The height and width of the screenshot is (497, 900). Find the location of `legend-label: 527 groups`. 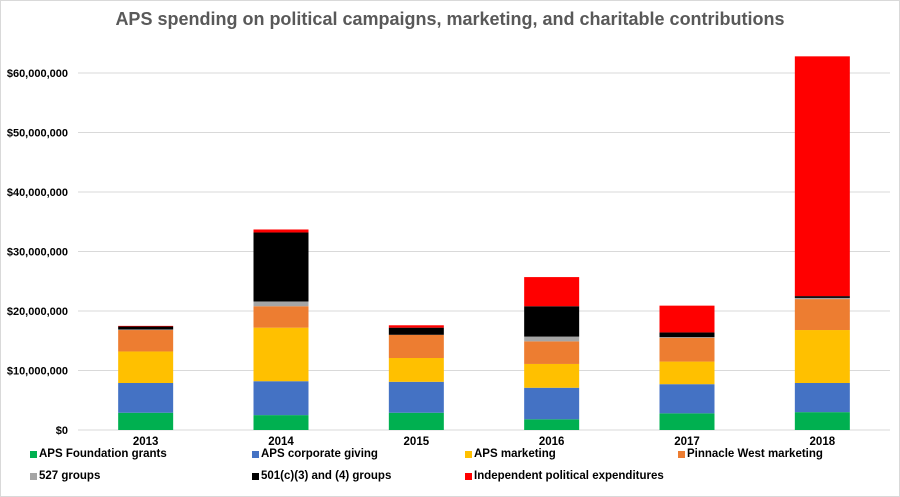

legend-label: 527 groups is located at coordinates (70, 476).